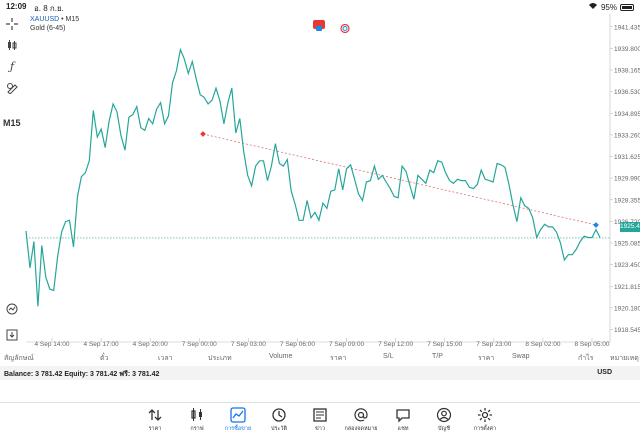  I want to click on y-tick-label: 1920.180, so click(627, 308).